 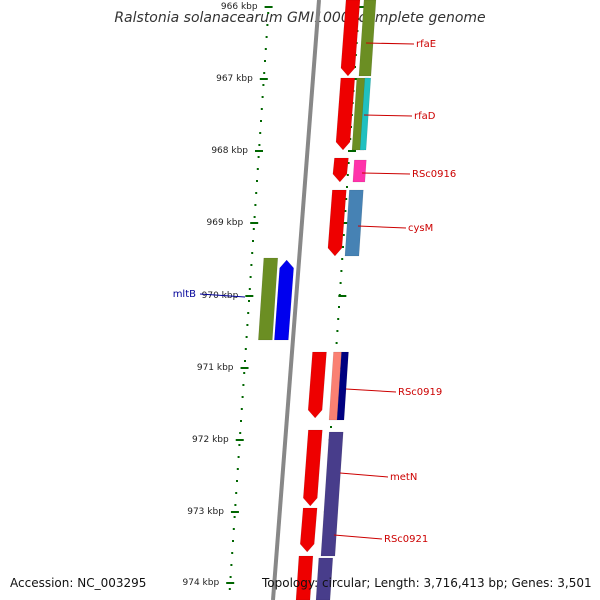 I want to click on gene-label-RSc0916: RSc0916, so click(x=434, y=174).